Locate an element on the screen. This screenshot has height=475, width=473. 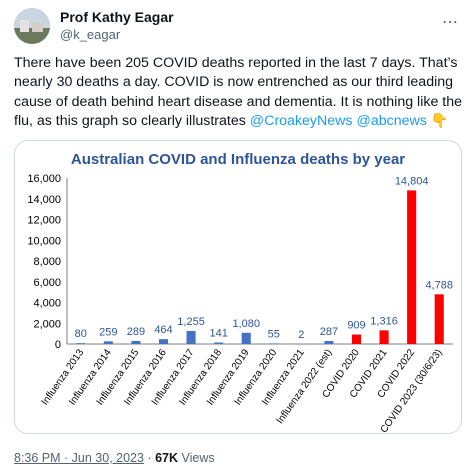
timestamp-link: 8:36 PM · Jun 30, 2023 is located at coordinates (79, 458).